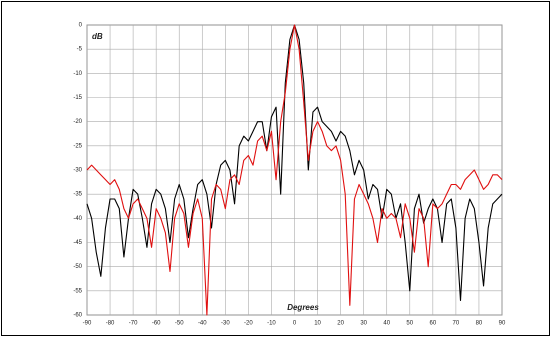 The image size is (552, 338). Describe the element at coordinates (363, 324) in the screenshot. I see `x-tick-label: 30` at that location.